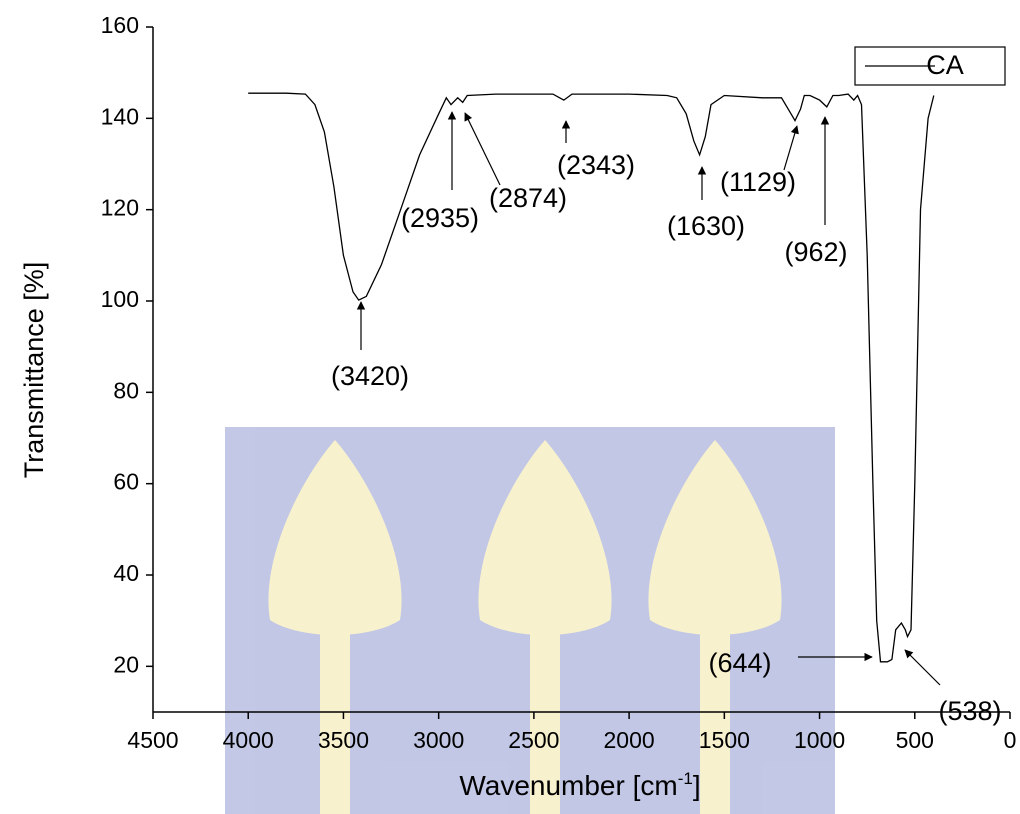  Describe the element at coordinates (724, 740) in the screenshot. I see `x-tick-label: 1500` at that location.